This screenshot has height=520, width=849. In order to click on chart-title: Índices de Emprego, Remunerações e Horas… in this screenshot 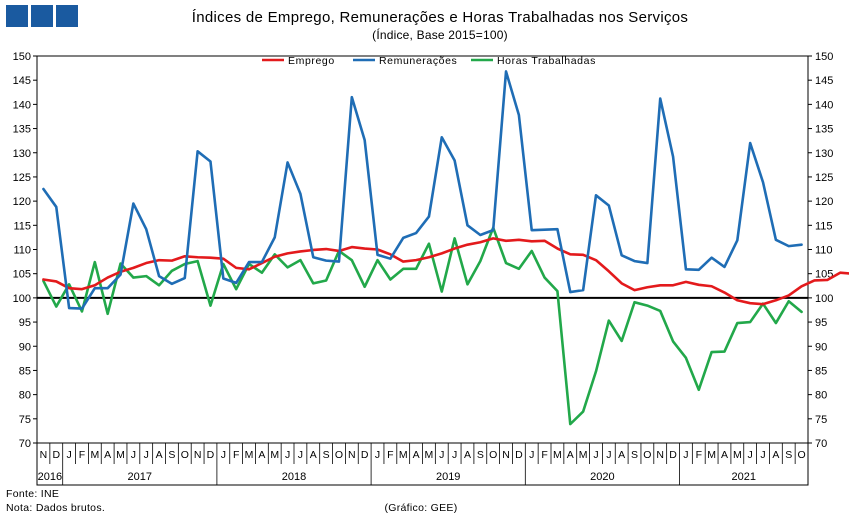, I will do `click(440, 17)`.